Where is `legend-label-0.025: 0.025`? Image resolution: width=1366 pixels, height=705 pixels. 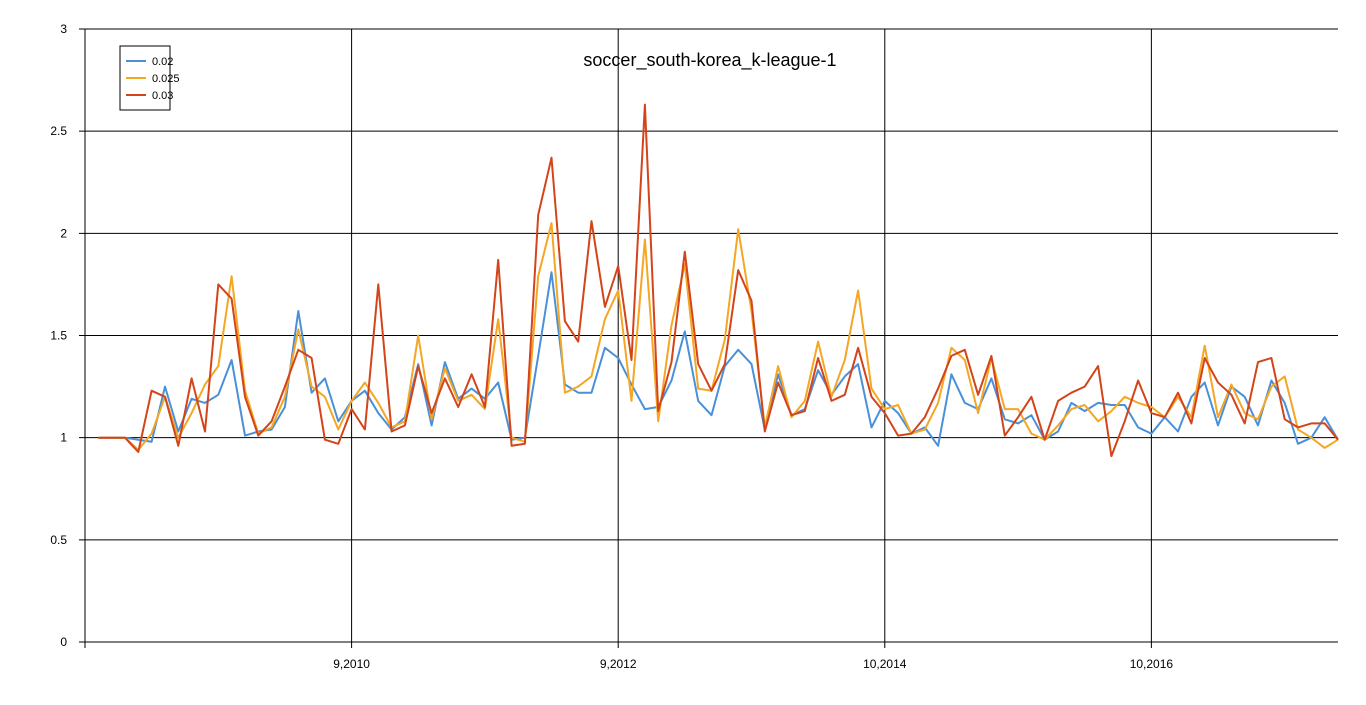
legend-label-0.025: 0.025 is located at coordinates (166, 79).